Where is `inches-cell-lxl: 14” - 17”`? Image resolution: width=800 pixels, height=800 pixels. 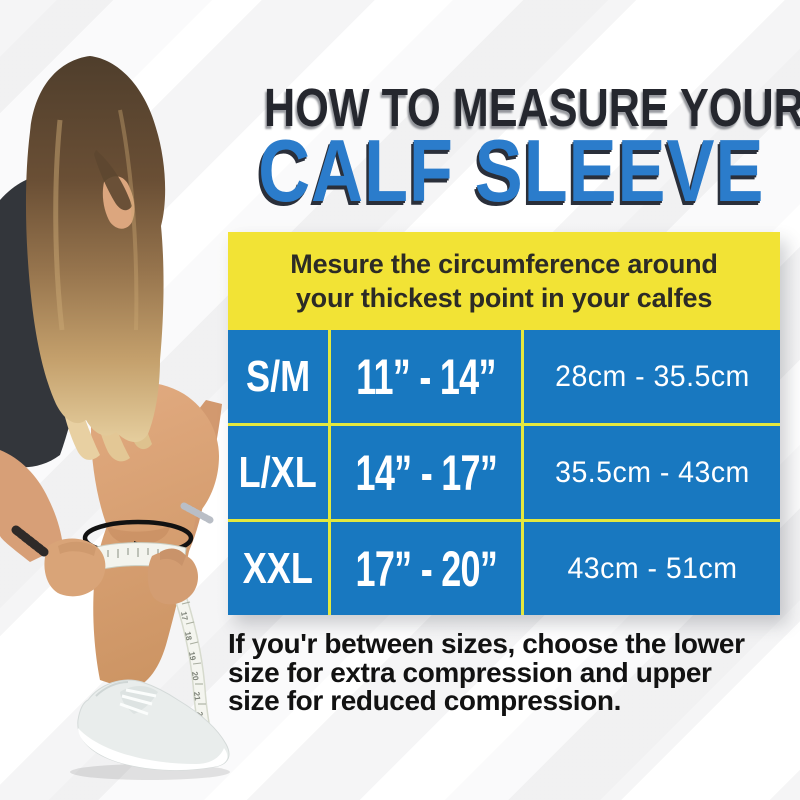
inches-cell-lxl: 14” - 17” is located at coordinates (426, 472).